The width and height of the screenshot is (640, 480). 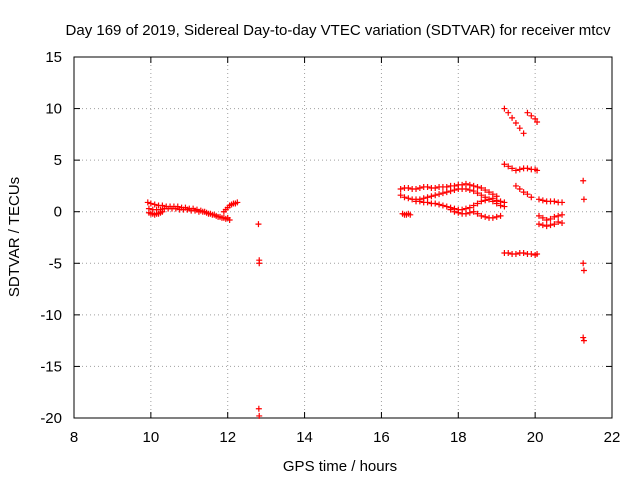 What do you see at coordinates (53, 57) in the screenshot?
I see `y-tick-label: 15` at bounding box center [53, 57].